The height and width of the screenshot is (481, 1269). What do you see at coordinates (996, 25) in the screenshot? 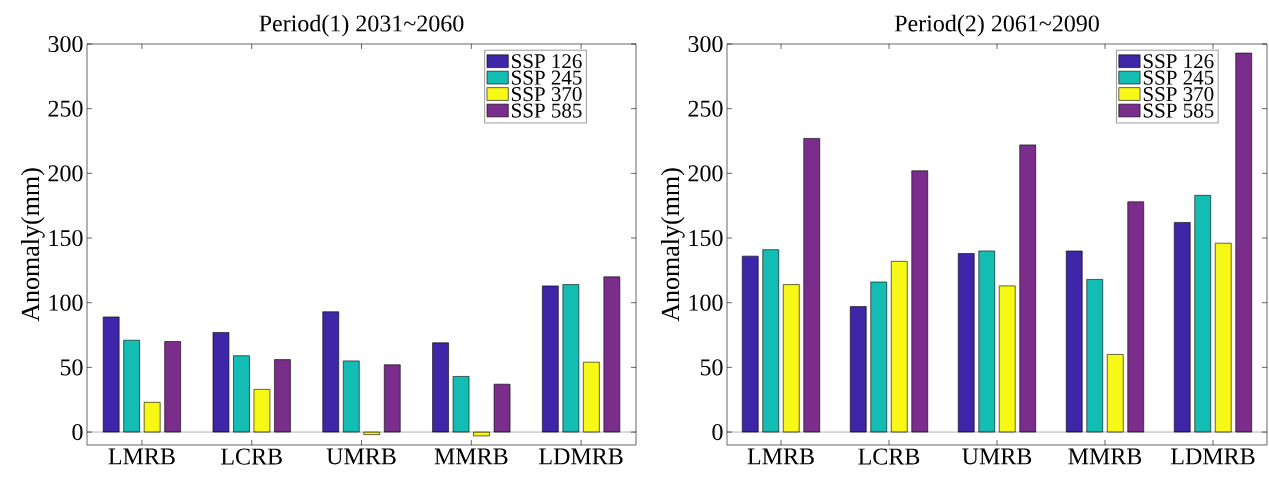
I see `chart-title: Period(2) 2061~2090` at bounding box center [996, 25].